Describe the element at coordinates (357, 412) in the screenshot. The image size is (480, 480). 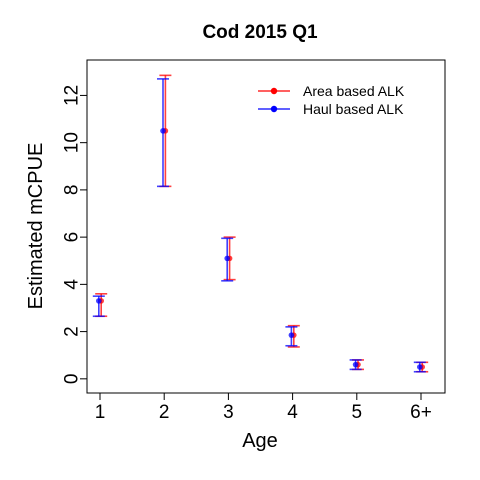
I see `x-tick-label: 5` at that location.